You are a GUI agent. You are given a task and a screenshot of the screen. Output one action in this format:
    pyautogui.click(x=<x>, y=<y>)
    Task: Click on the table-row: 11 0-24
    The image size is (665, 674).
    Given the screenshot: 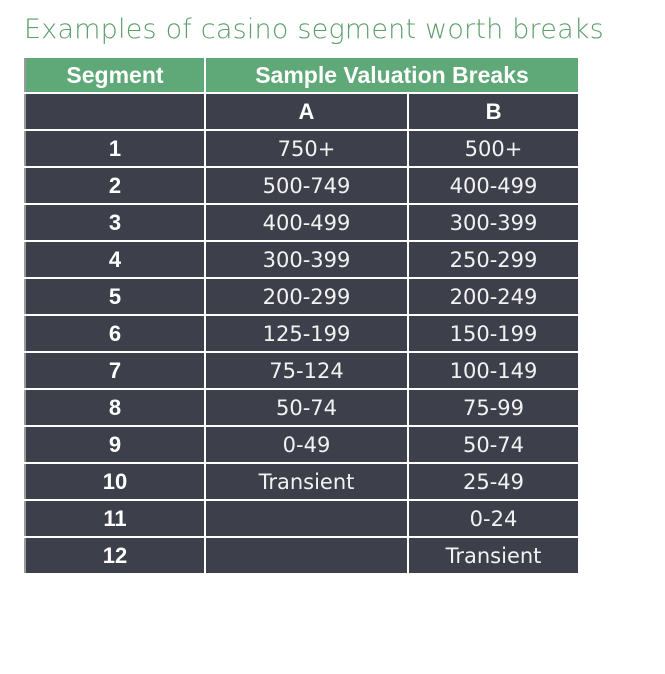 What is the action you would take?
    pyautogui.click(x=302, y=518)
    